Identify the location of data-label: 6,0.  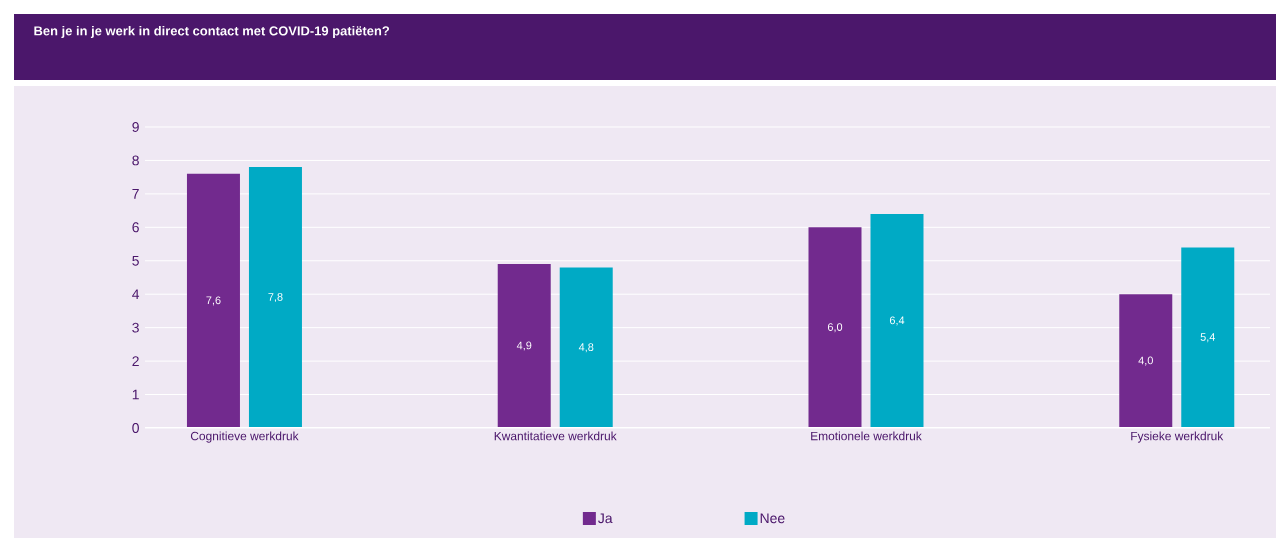
(835, 328).